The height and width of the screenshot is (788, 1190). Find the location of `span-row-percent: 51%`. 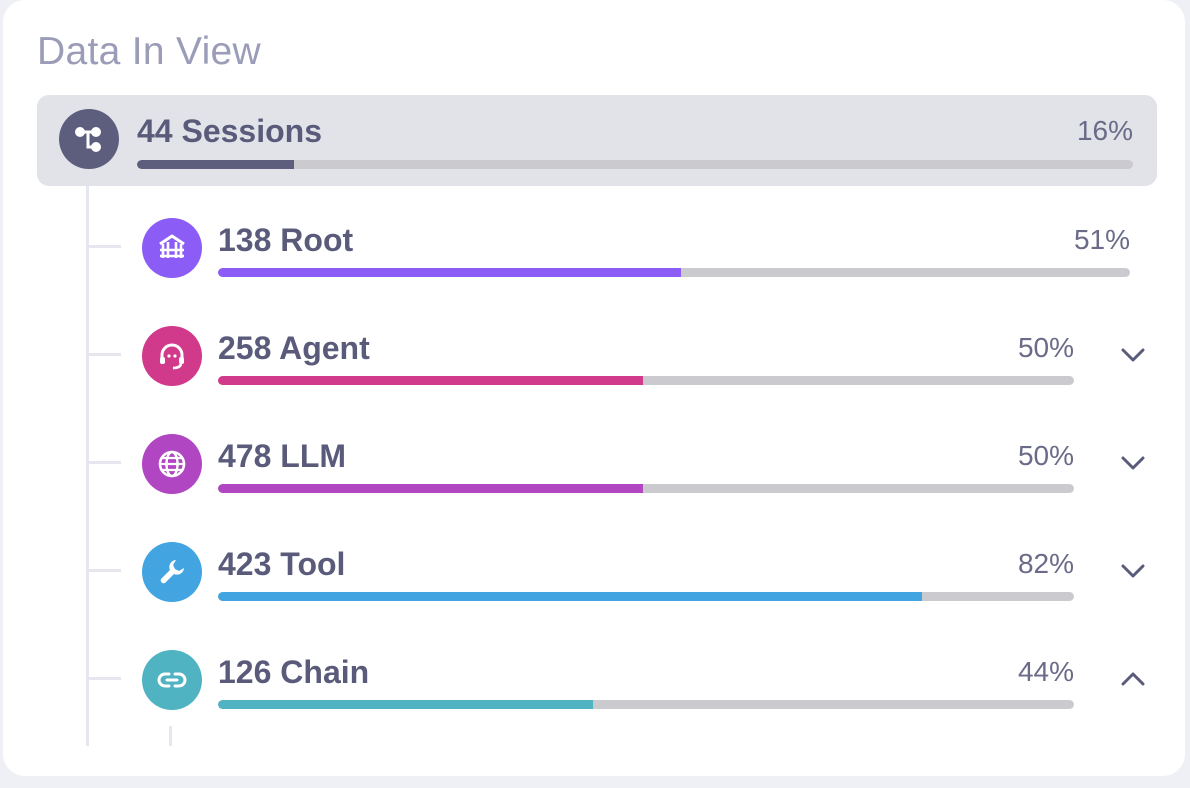

span-row-percent: 51% is located at coordinates (1101, 239).